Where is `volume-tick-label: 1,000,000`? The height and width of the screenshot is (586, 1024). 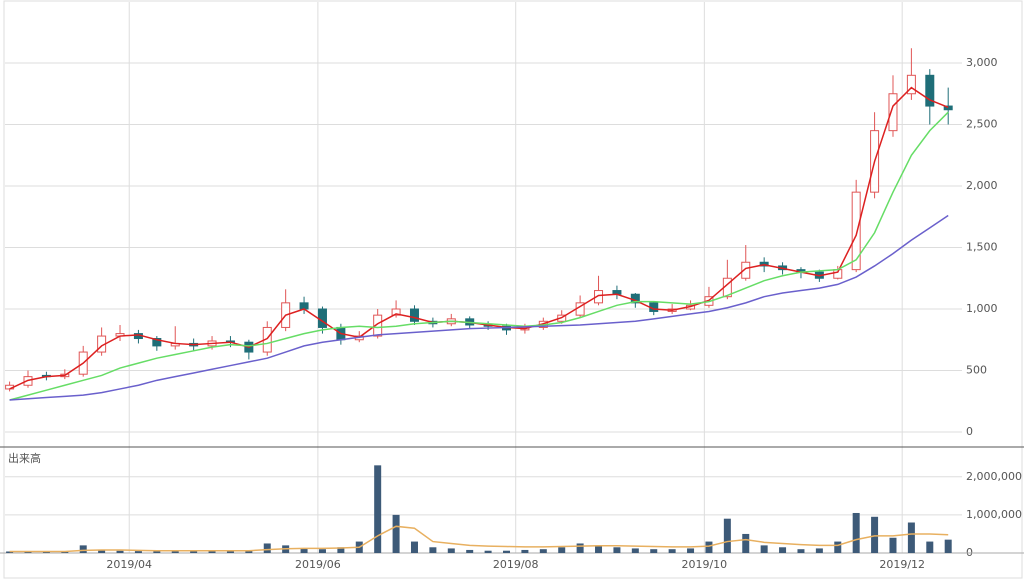
volume-tick-label: 1,000,000 is located at coordinates (994, 514).